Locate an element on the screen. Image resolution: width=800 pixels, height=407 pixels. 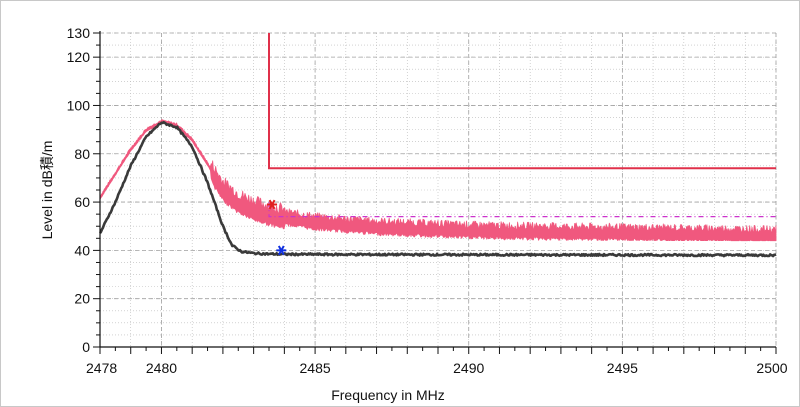
y-tick-label: 40 is located at coordinates (82, 250).